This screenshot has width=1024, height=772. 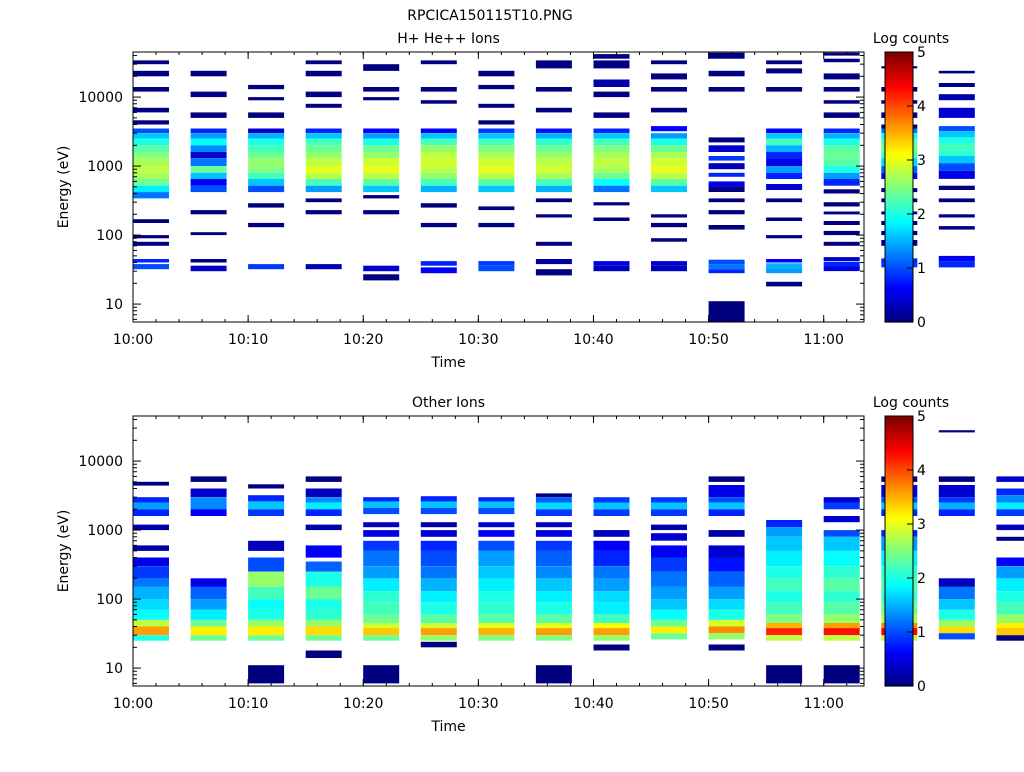 I want to click on y-axis-label: Energy (eV), so click(x=64, y=551).